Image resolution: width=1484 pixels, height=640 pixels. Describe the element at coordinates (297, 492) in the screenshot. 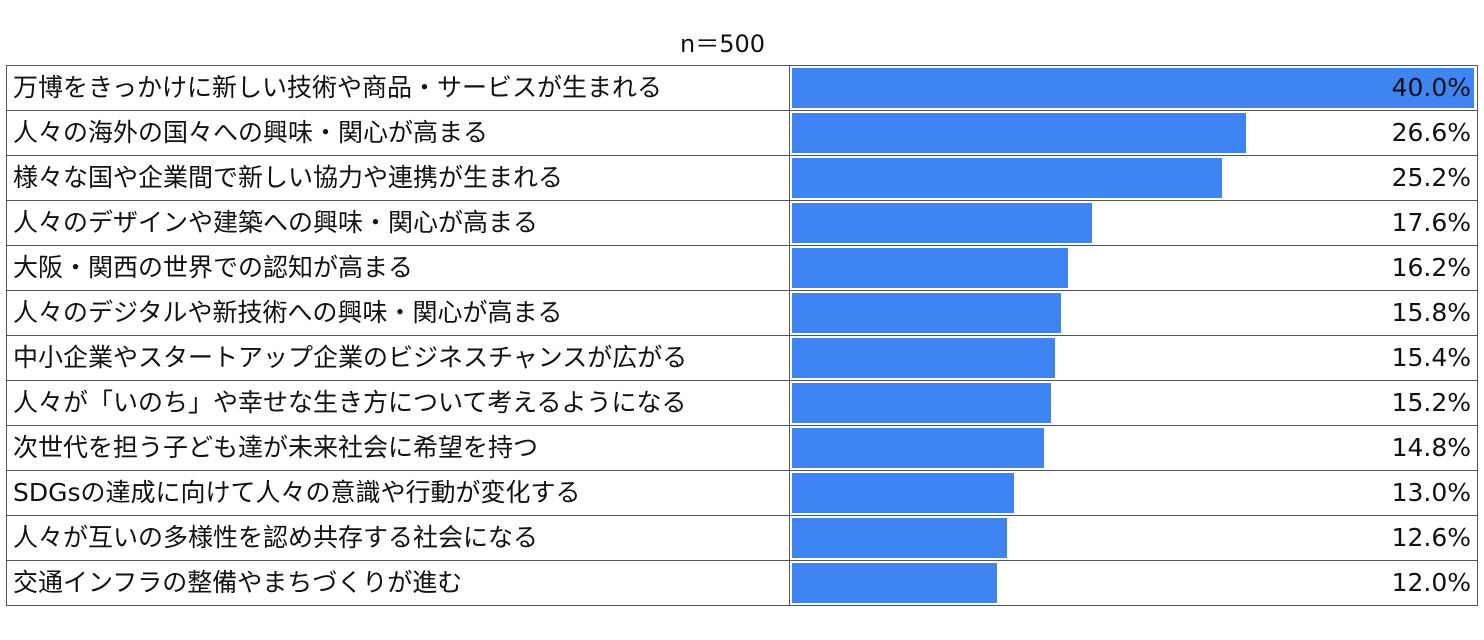

I see `category-label: SDGsの達成に向けて人々の意識や行動が変化する` at that location.